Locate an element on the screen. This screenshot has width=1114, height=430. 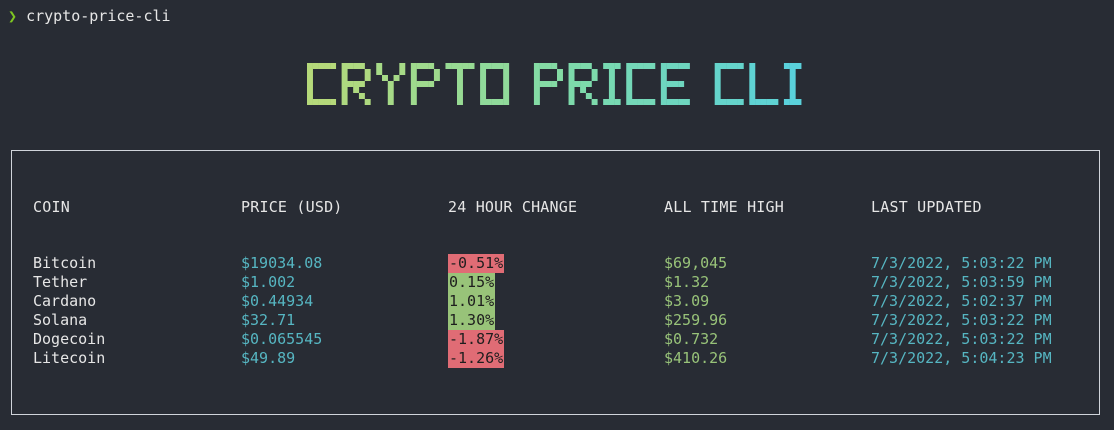
last-updated: 7/3/2022, 5:03:22 PM is located at coordinates (961, 320).